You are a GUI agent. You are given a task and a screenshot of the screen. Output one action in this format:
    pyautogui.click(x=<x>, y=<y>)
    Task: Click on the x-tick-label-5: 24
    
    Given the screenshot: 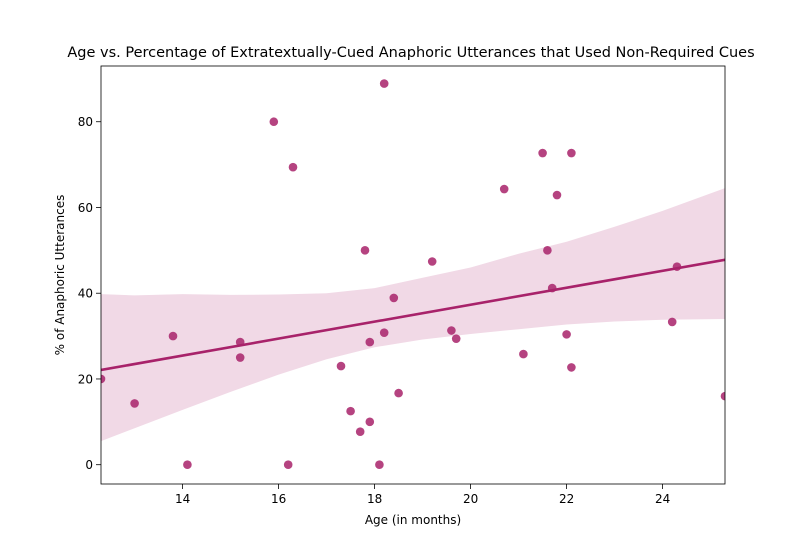 What is the action you would take?
    pyautogui.click(x=662, y=499)
    